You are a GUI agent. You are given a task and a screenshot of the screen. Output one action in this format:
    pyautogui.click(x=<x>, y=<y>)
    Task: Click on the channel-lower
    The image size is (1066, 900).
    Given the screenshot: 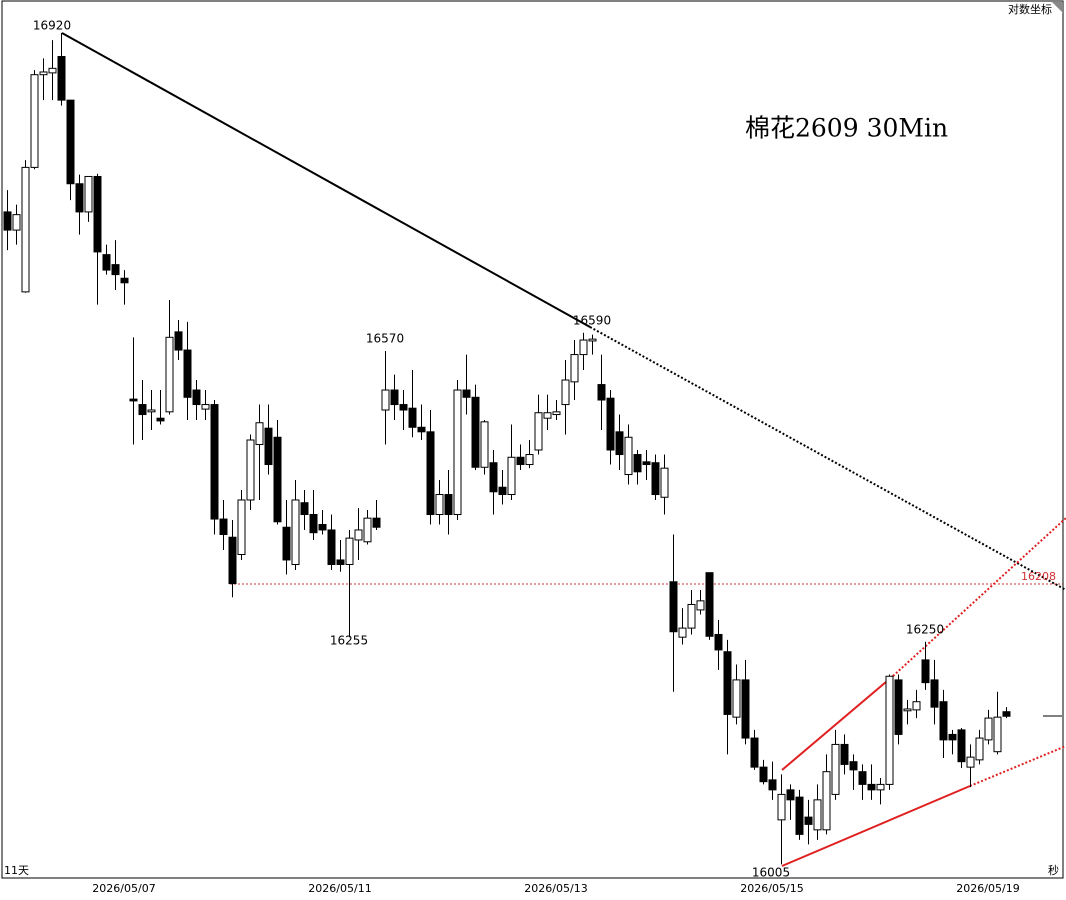 What is the action you would take?
    pyautogui.click(x=876, y=826)
    